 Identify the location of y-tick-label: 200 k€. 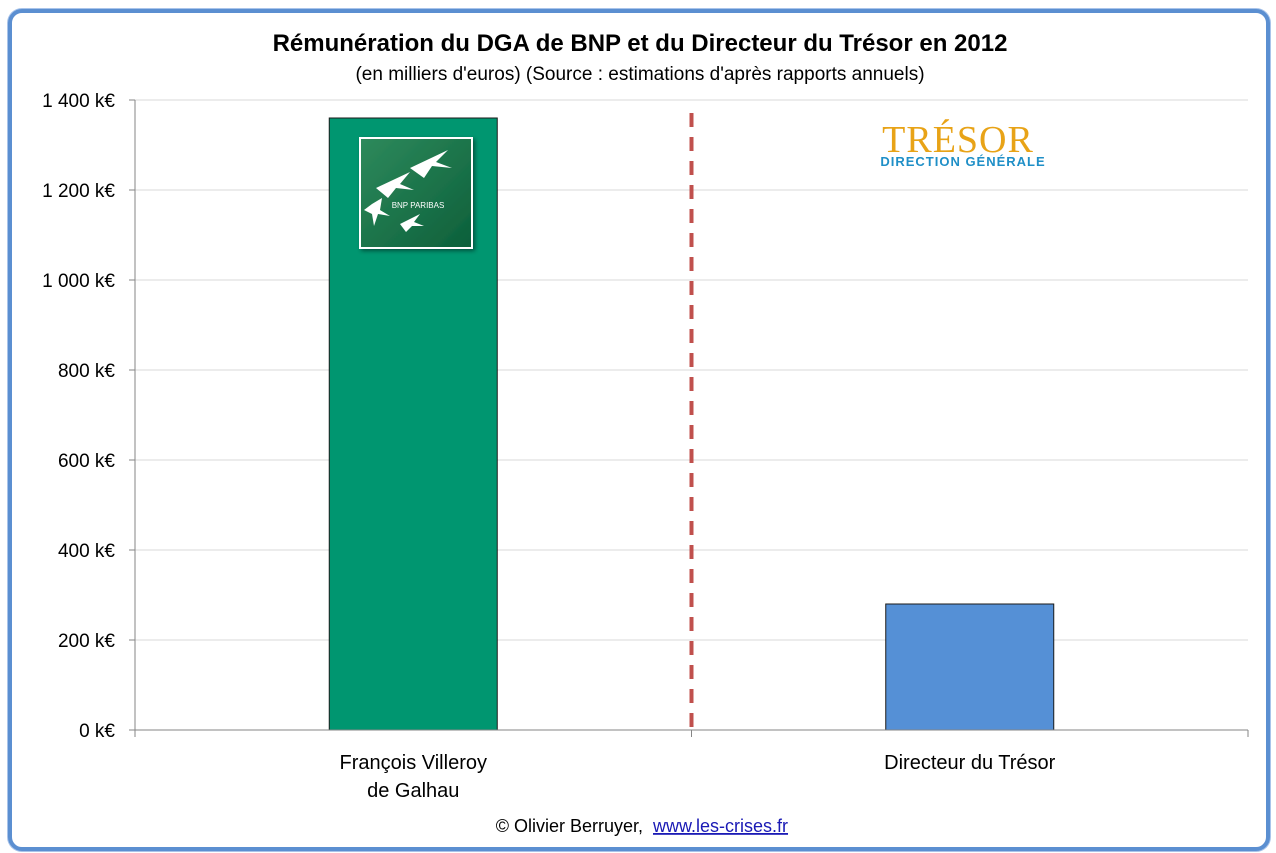
(86, 641).